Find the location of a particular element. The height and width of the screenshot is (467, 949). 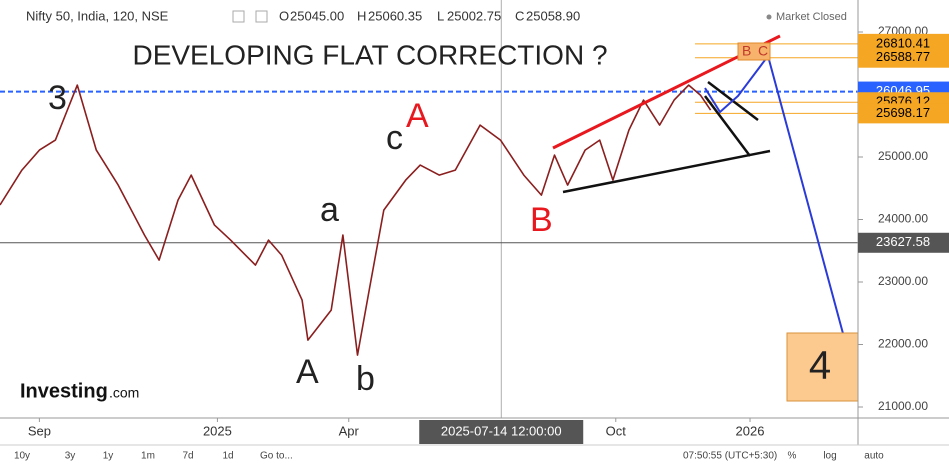

ohlc-value: 25002.75 is located at coordinates (474, 15).